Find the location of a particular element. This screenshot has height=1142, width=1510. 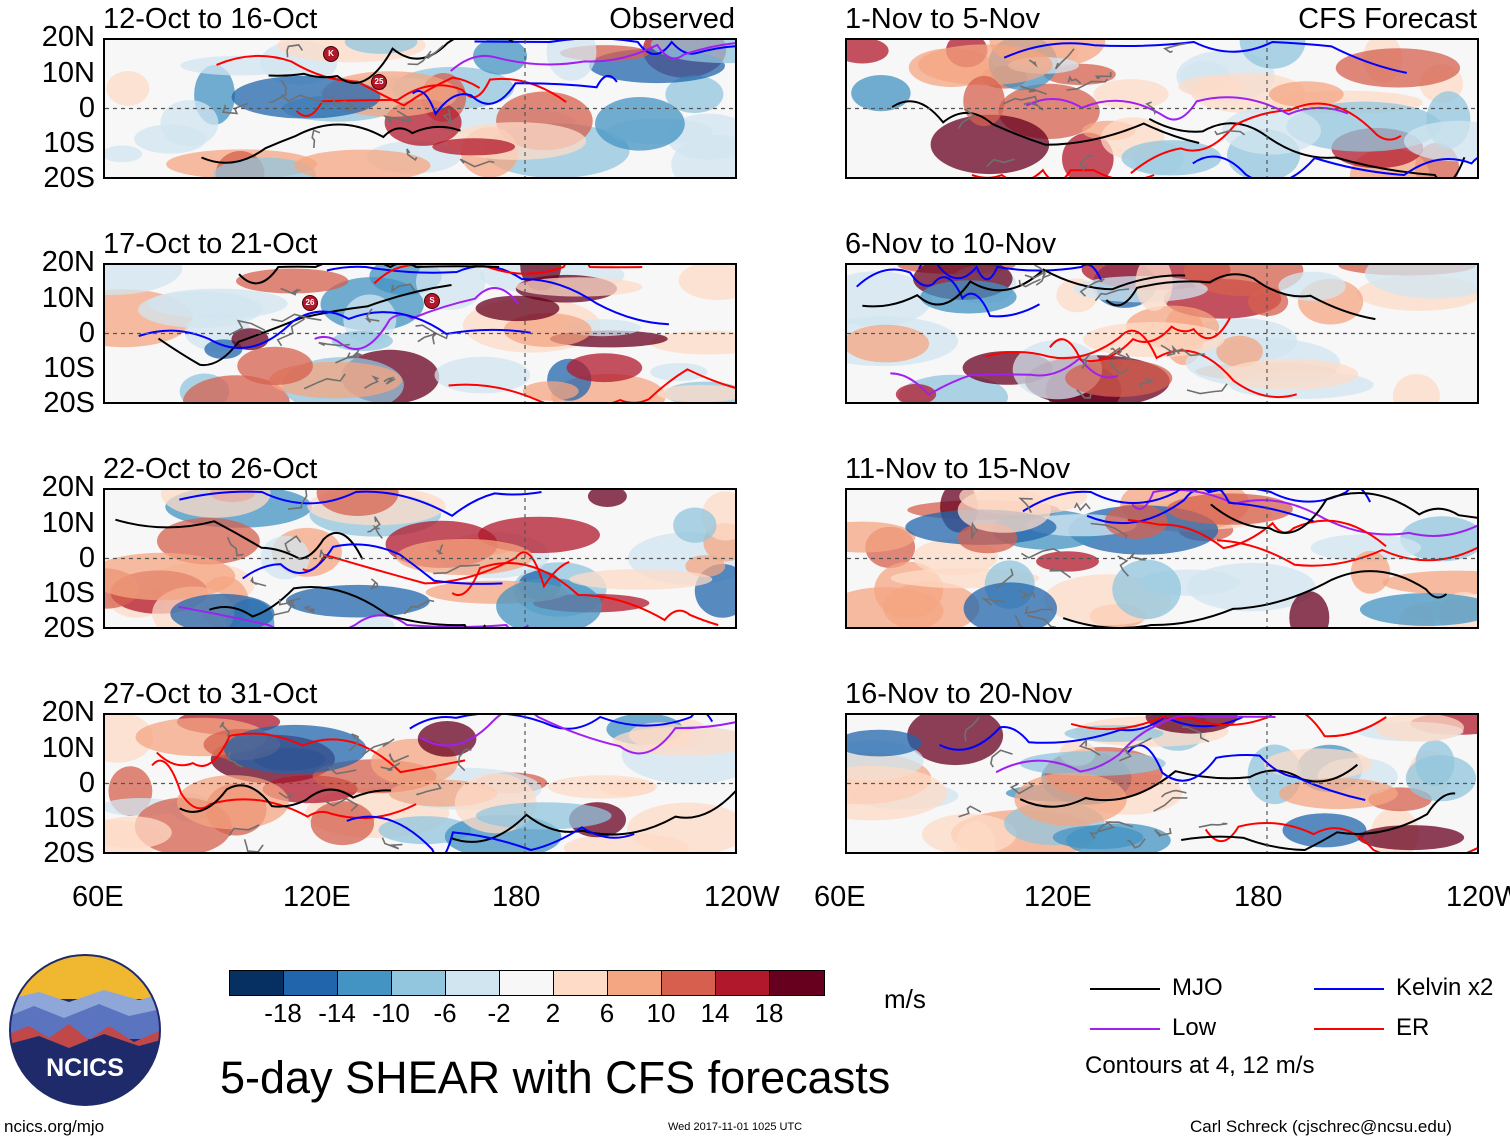

panel-title: 22-Oct to 26-Oct is located at coordinates (210, 469).